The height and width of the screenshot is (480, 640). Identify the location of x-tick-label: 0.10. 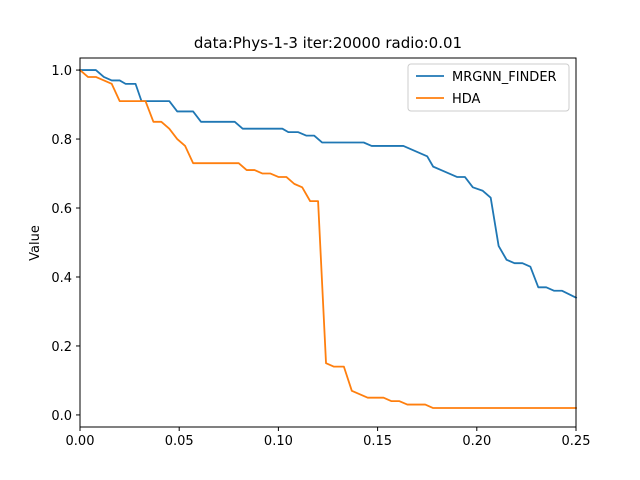
(278, 441).